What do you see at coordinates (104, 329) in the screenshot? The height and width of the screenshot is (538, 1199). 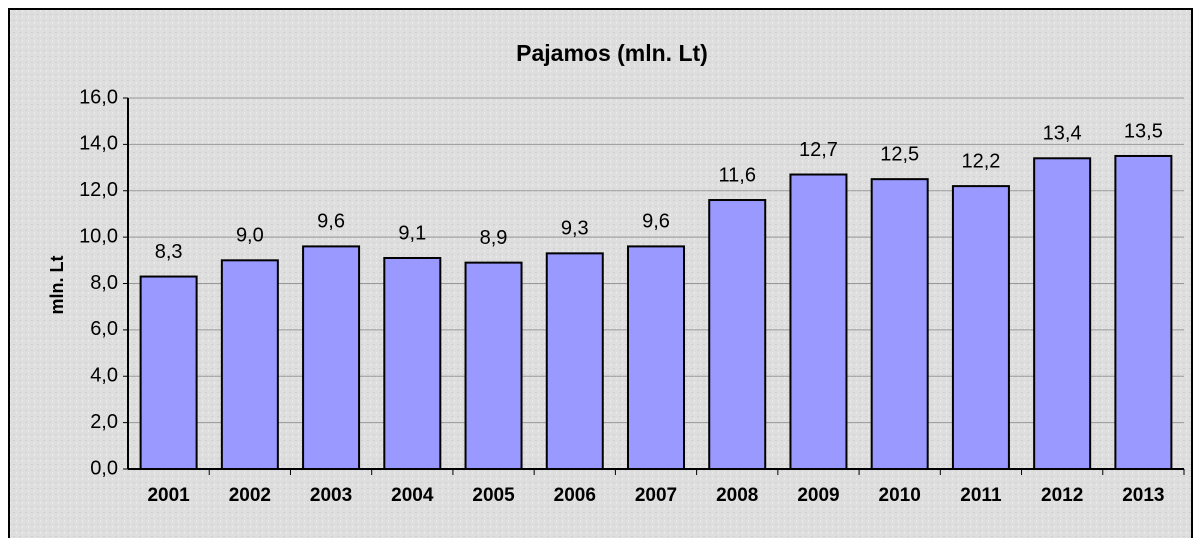 I see `y-tick-label: 6,0` at bounding box center [104, 329].